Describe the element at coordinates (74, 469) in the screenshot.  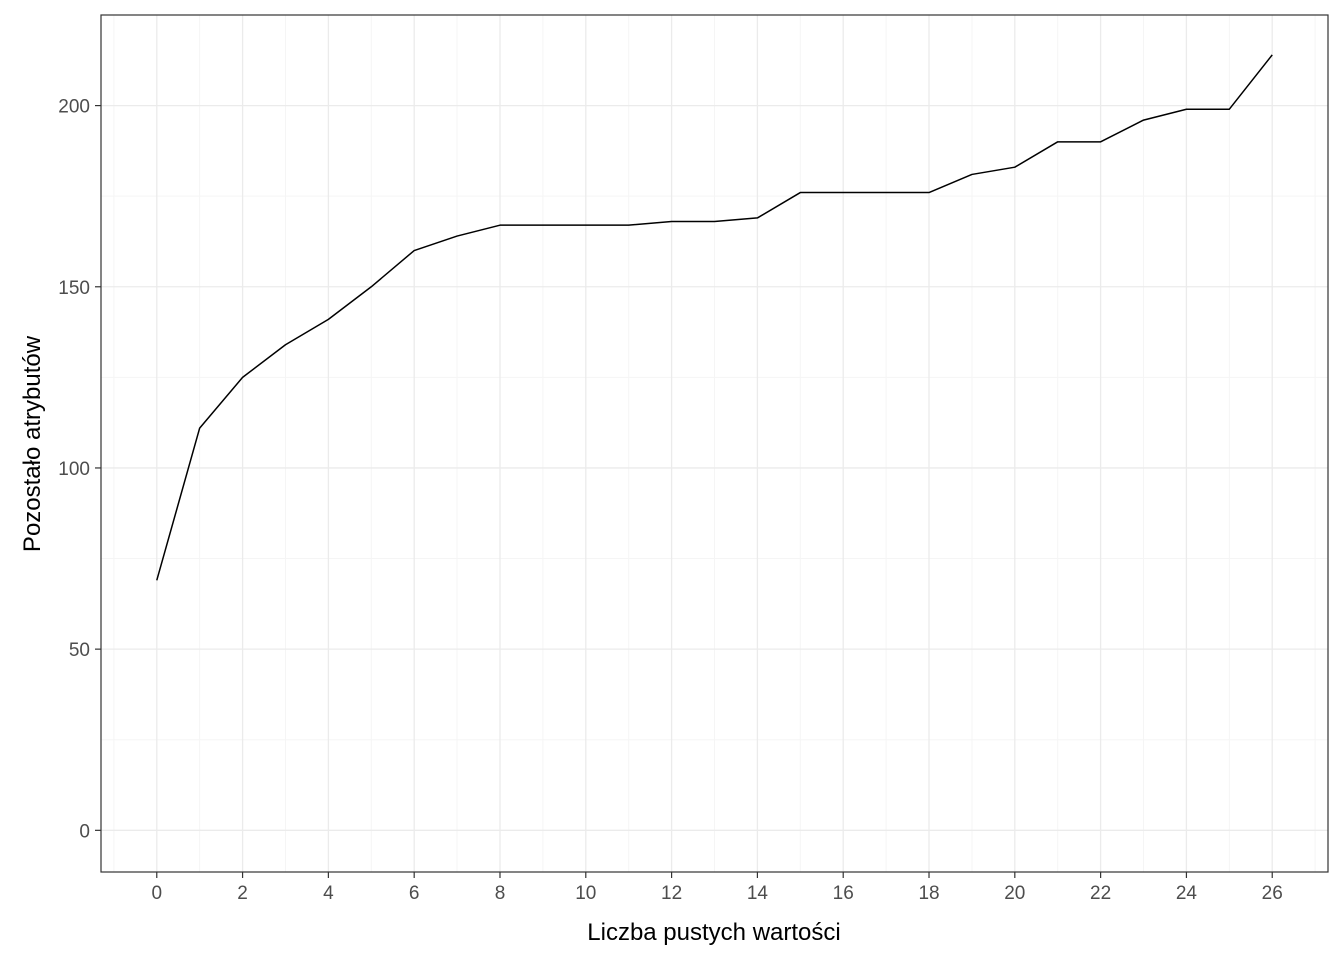
I see `y-tick-label: 100` at that location.